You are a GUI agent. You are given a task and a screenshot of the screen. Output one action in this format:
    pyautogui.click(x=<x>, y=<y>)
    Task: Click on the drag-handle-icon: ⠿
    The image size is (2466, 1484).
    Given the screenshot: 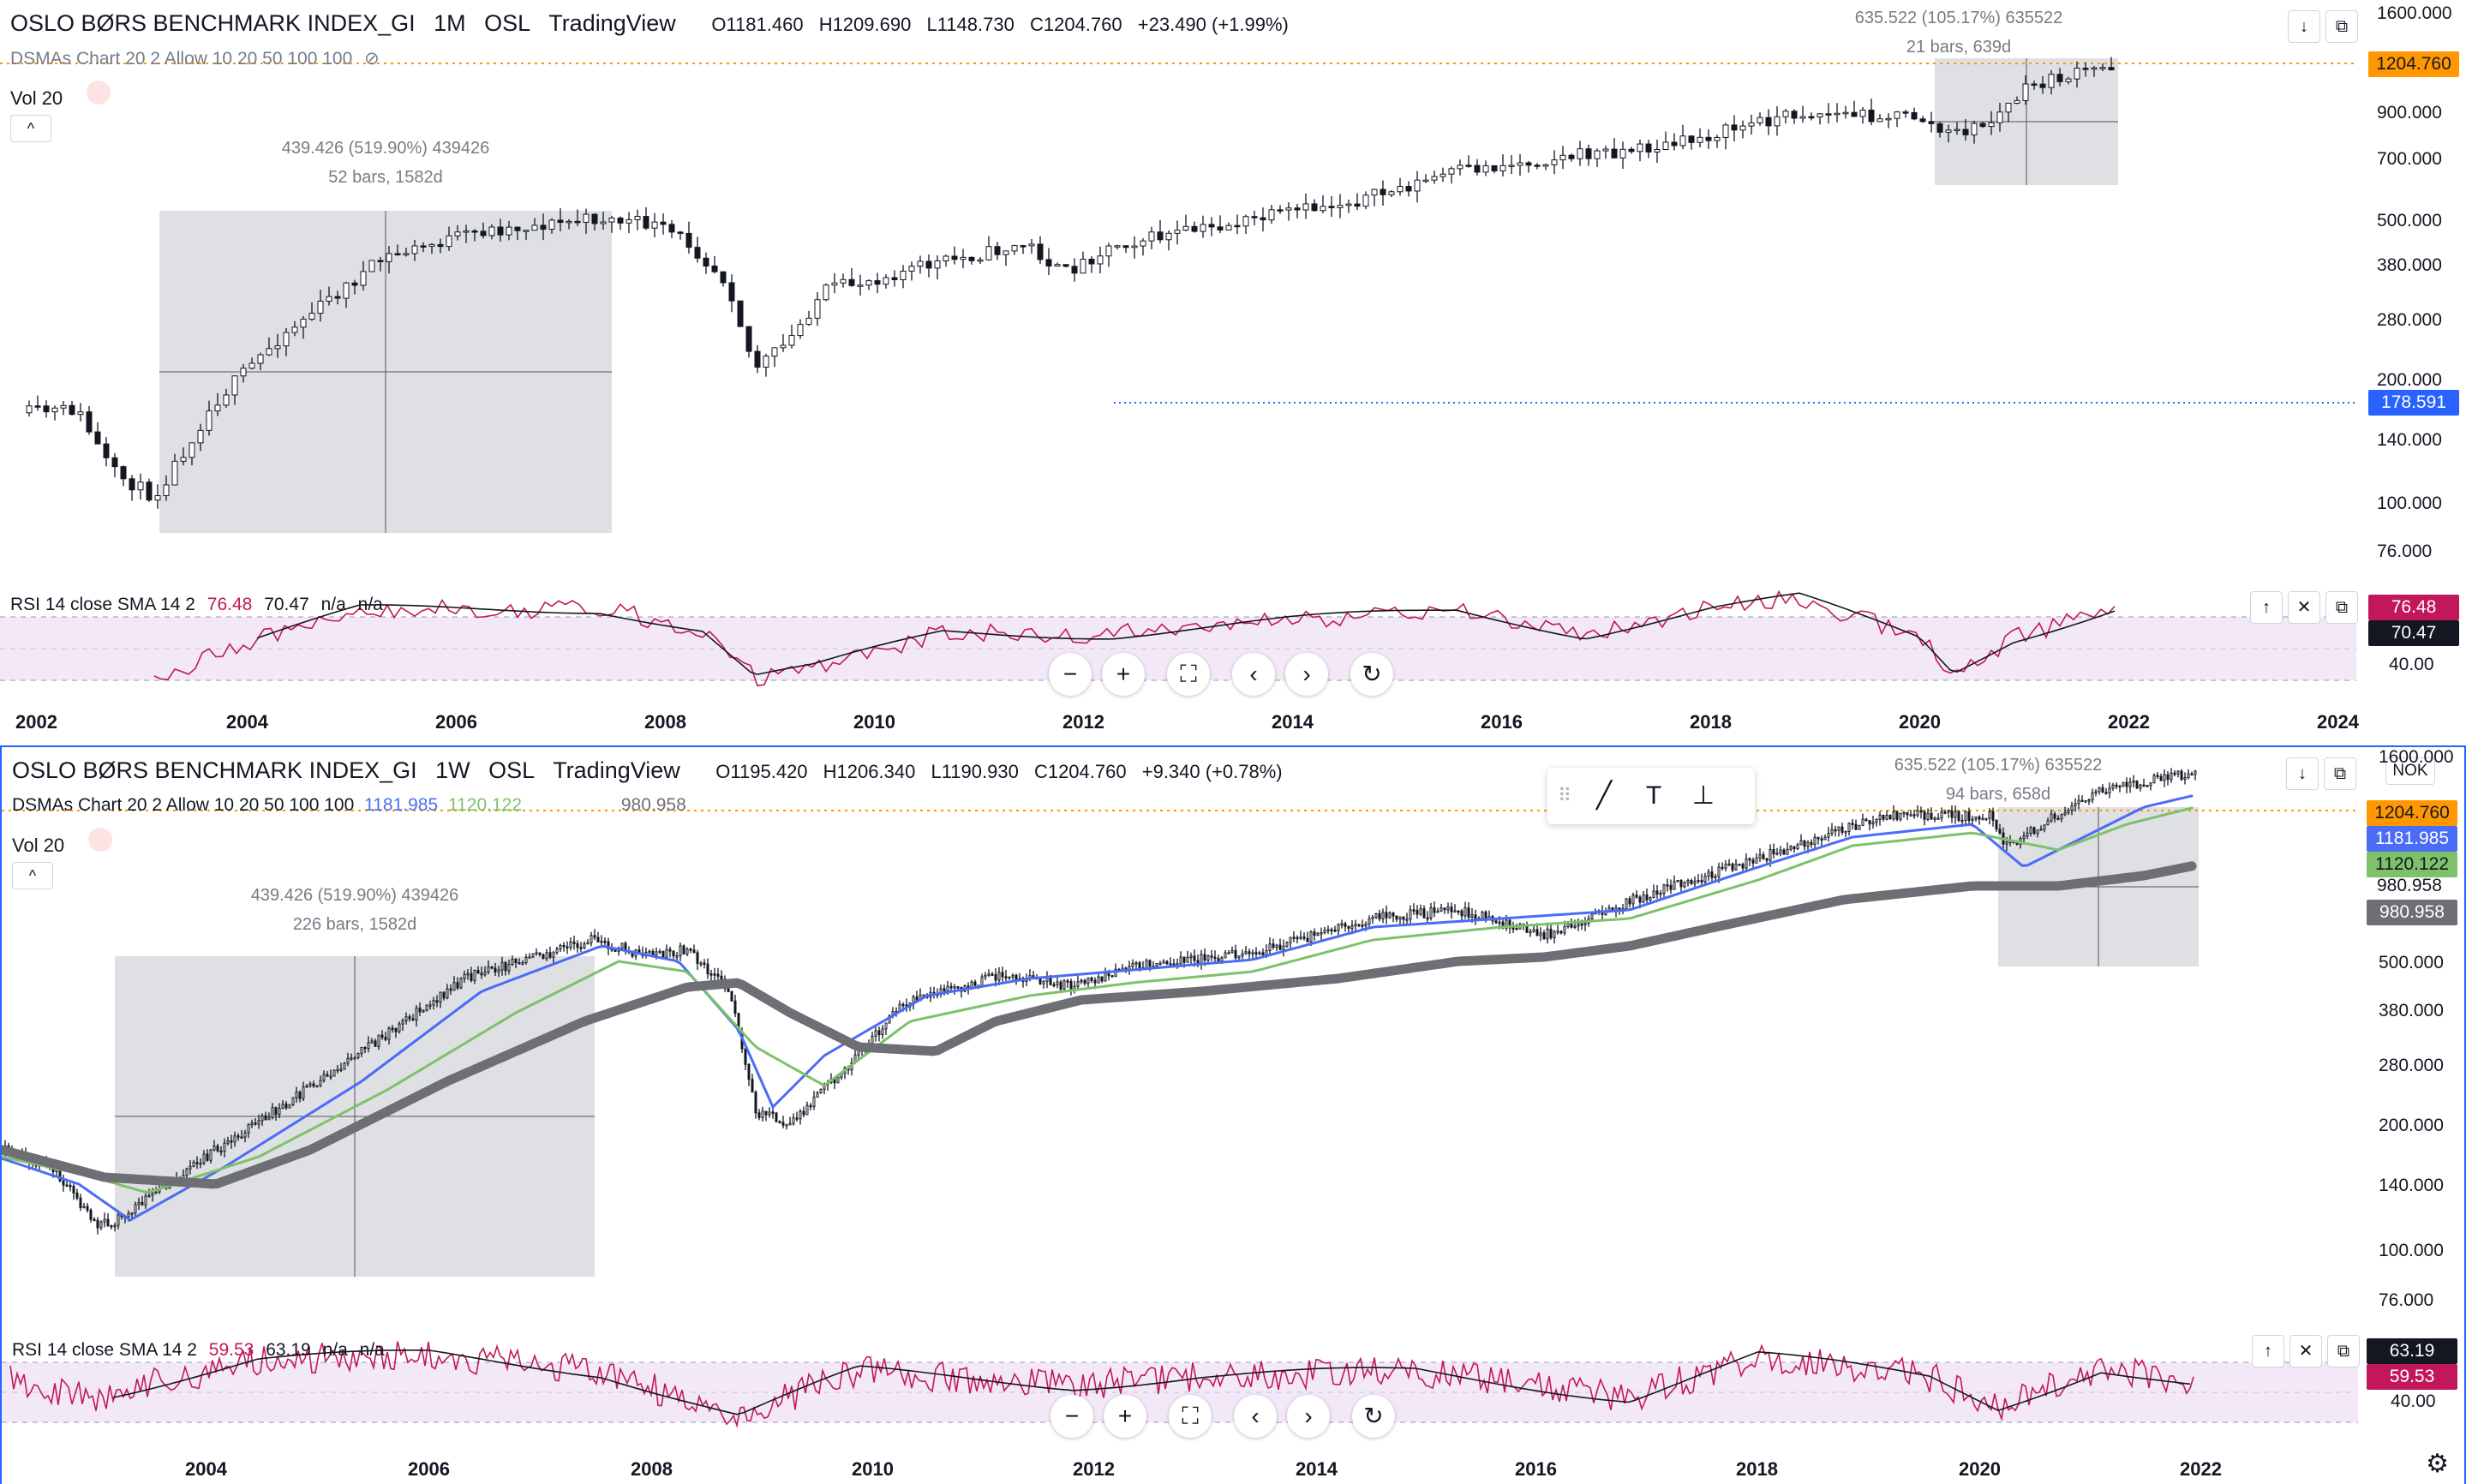 What is the action you would take?
    pyautogui.click(x=1565, y=795)
    